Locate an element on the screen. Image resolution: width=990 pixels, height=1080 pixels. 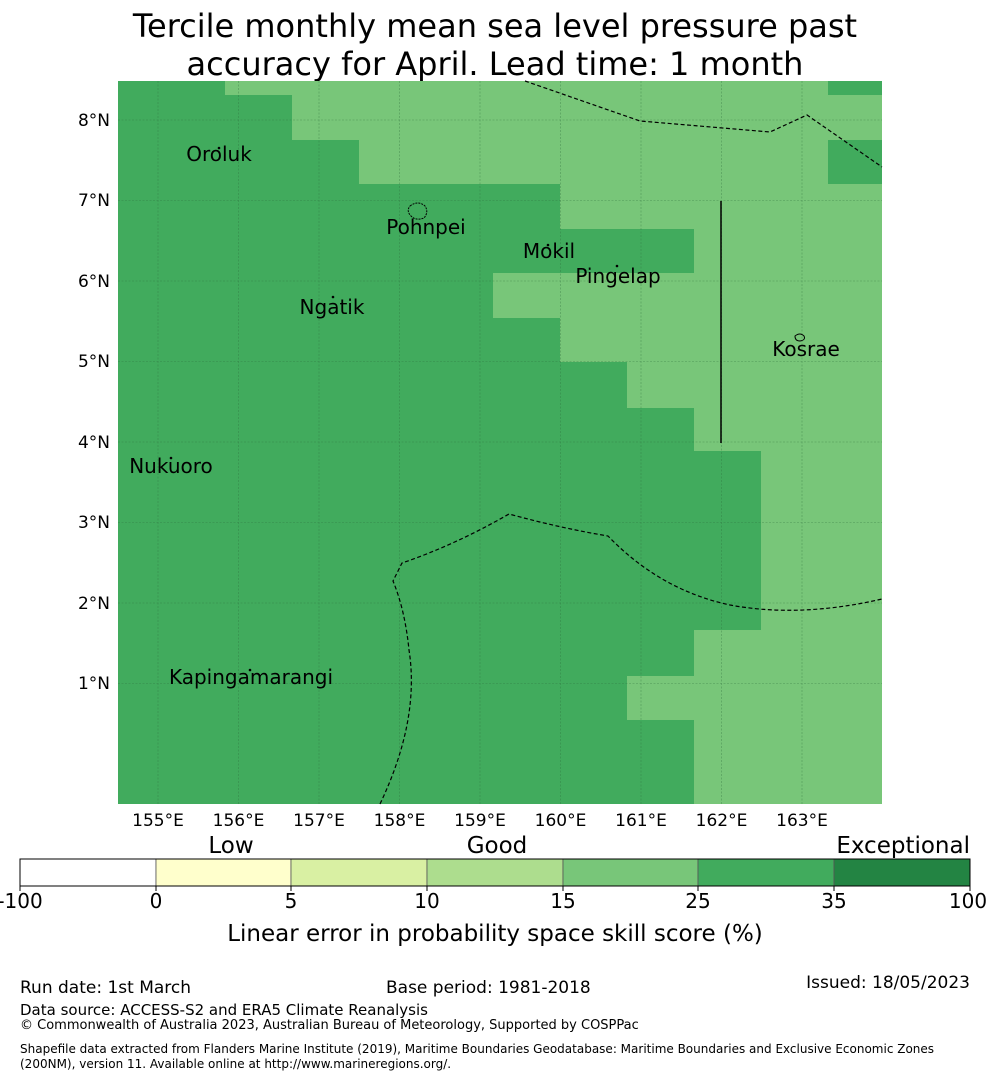
lon-label-156e: 156°E is located at coordinates (239, 821).